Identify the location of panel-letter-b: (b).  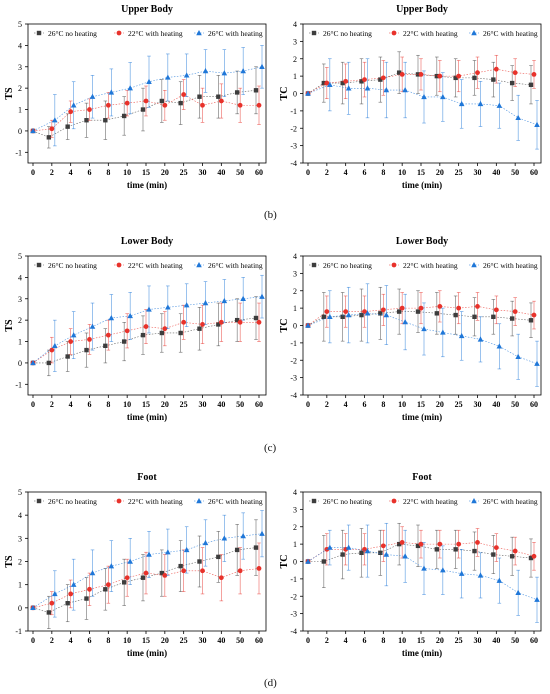
(270, 215).